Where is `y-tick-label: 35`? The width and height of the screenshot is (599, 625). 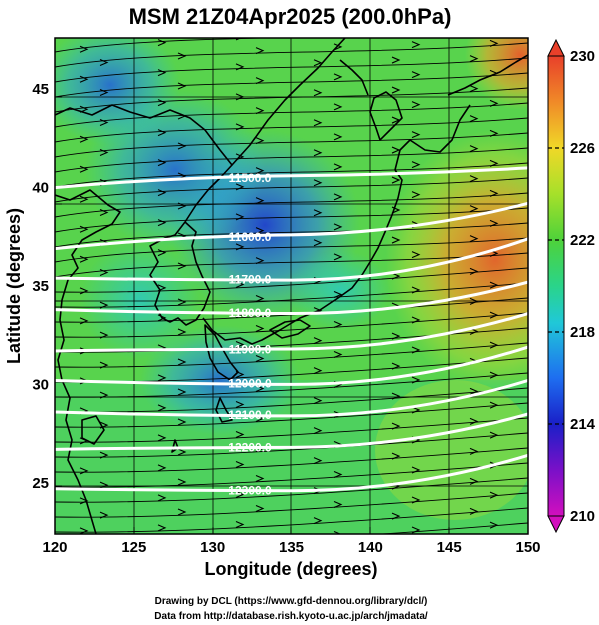 y-tick-label: 35 is located at coordinates (40, 286).